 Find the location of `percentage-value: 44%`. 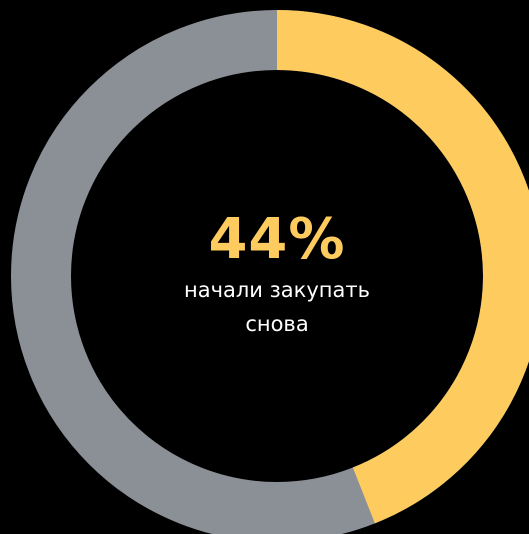

percentage-value: 44% is located at coordinates (277, 239).